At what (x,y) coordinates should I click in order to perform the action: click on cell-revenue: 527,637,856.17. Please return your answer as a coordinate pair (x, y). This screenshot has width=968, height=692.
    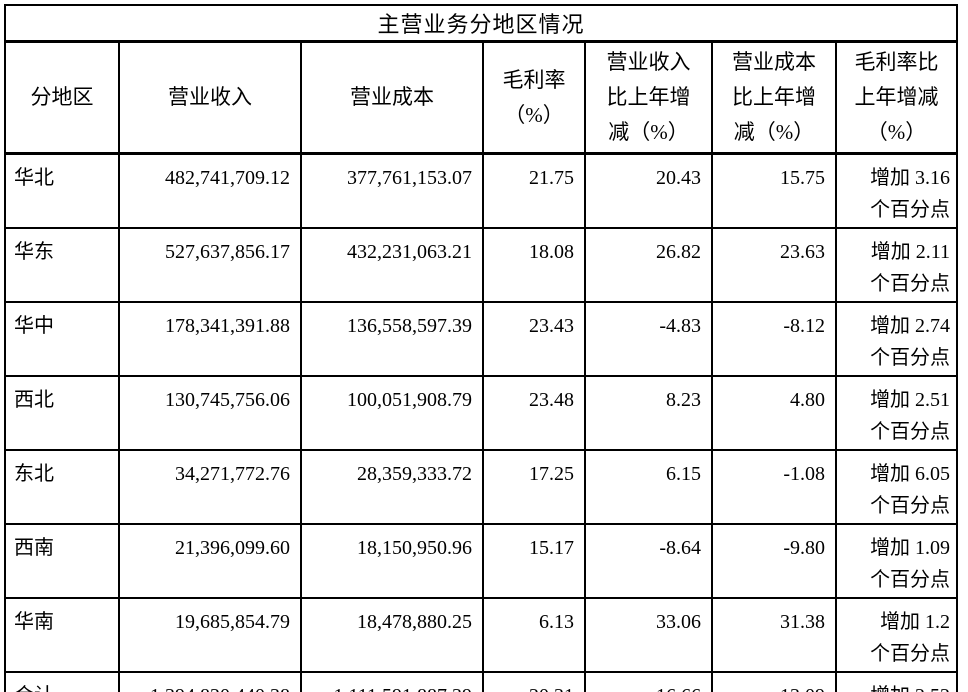
    Looking at the image, I should click on (210, 265).